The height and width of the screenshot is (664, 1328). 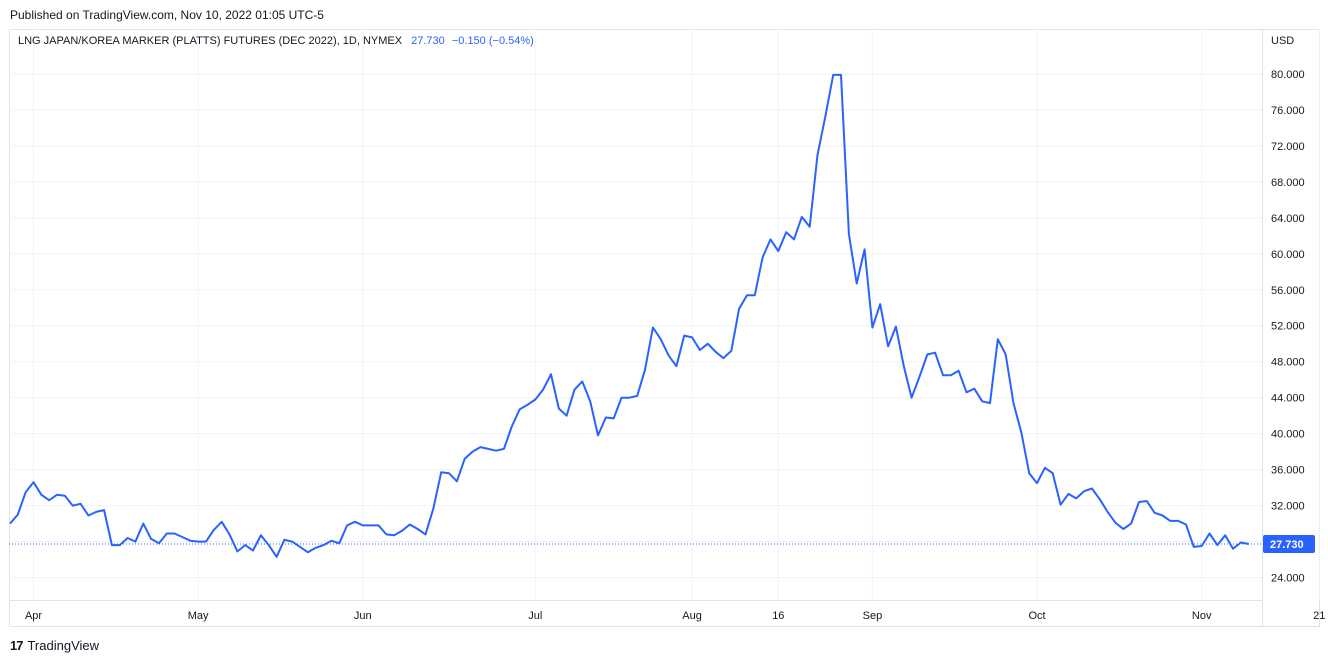 I want to click on y-tick-label: 36.000, so click(x=1288, y=471).